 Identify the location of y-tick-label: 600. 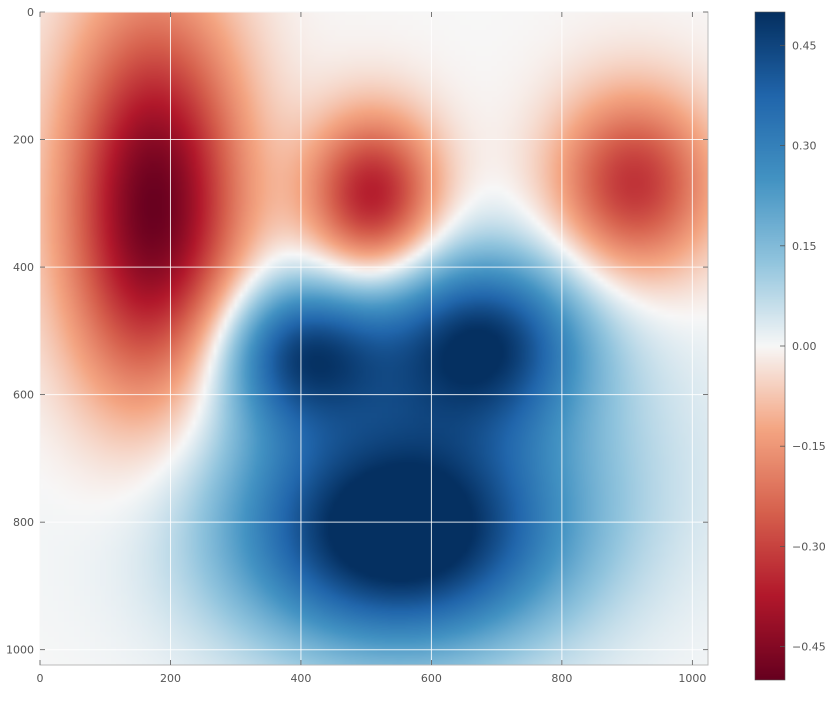
(23, 395).